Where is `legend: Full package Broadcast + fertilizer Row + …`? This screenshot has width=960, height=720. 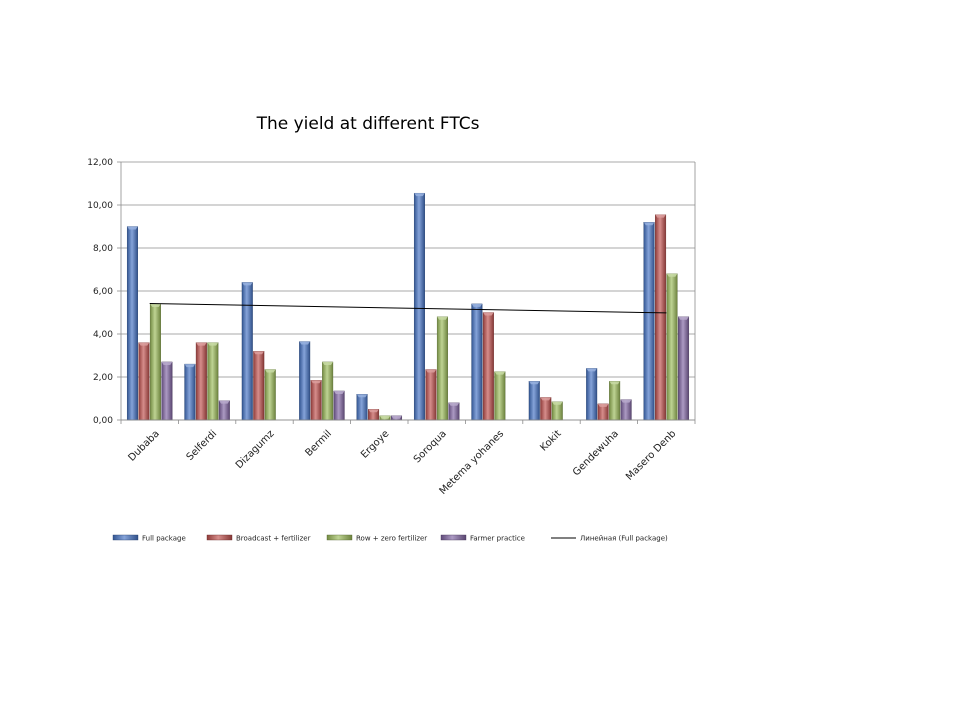 legend: Full package Broadcast + fertilizer Row + … is located at coordinates (390, 538).